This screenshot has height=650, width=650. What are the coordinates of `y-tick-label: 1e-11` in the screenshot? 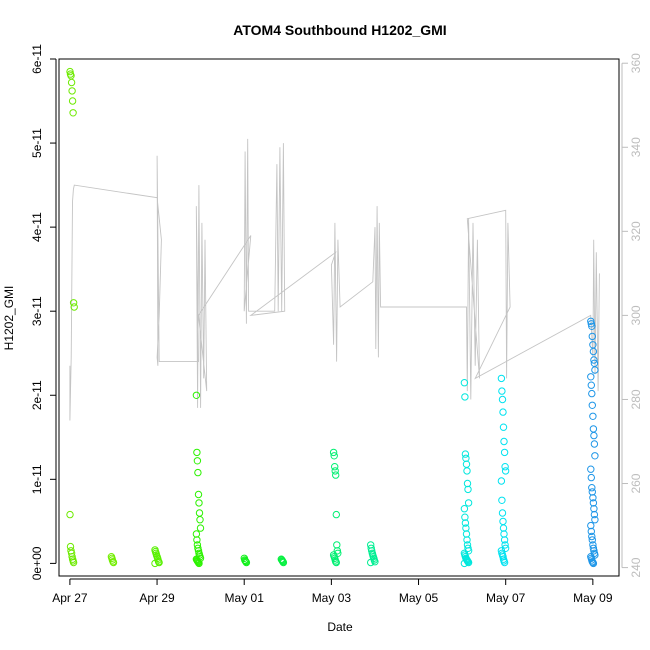 It's located at (37, 479).